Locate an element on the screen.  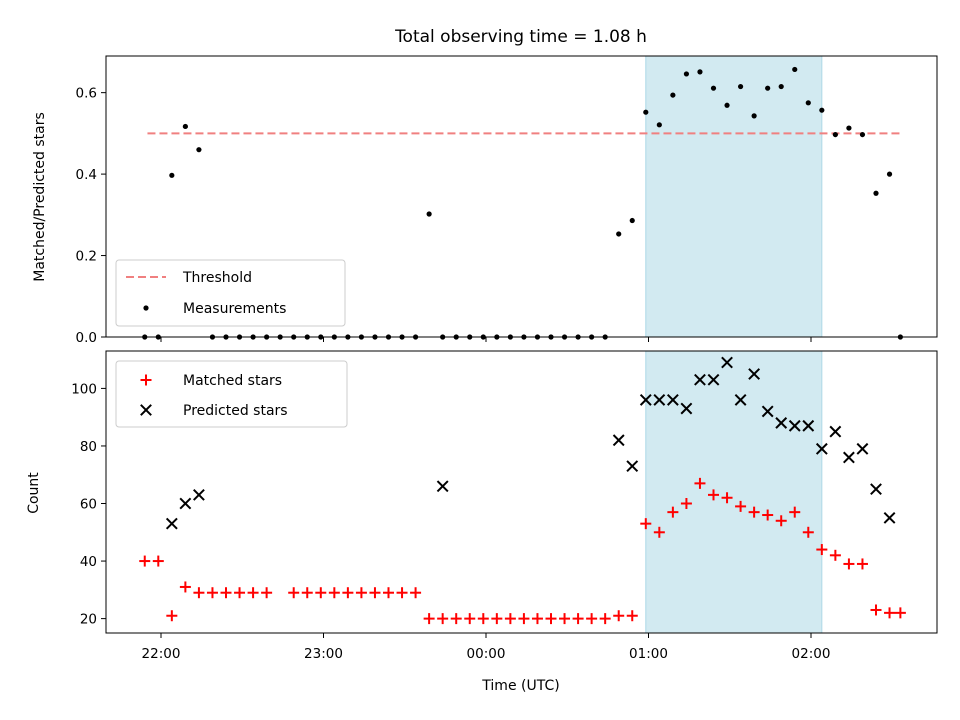
bottom-y-tick-label: 60 is located at coordinates (88, 505).